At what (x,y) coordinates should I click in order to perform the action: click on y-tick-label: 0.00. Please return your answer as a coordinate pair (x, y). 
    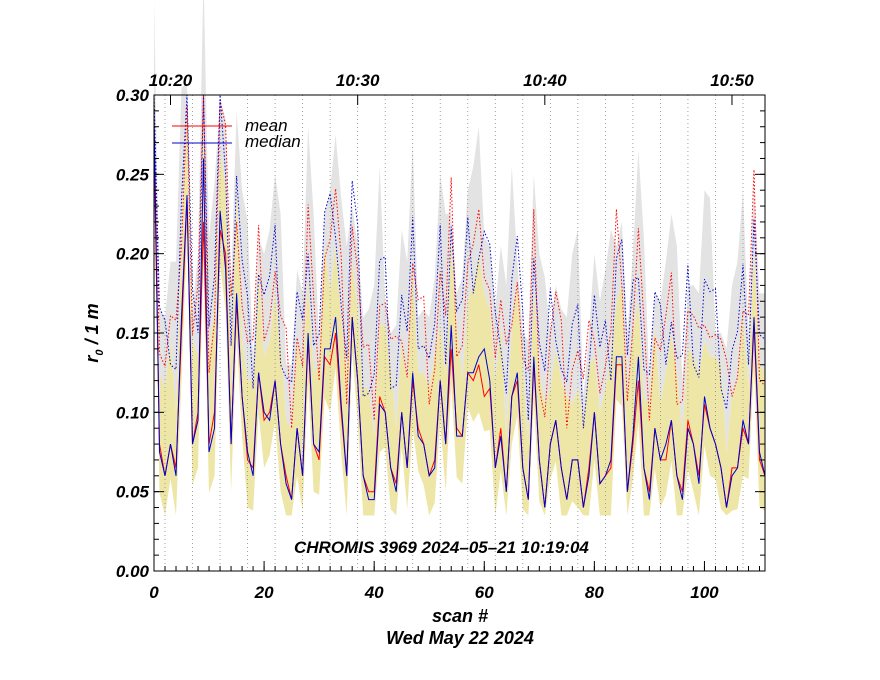
    Looking at the image, I should click on (133, 571).